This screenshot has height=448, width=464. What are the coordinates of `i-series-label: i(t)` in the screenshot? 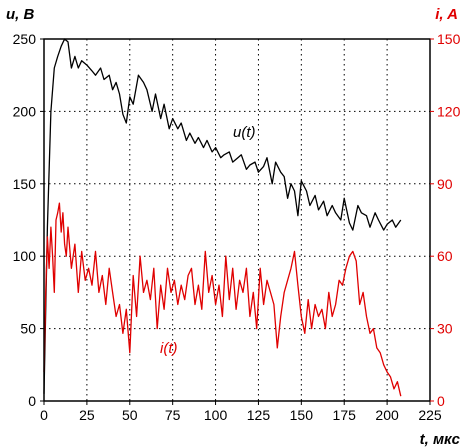 It's located at (169, 348).